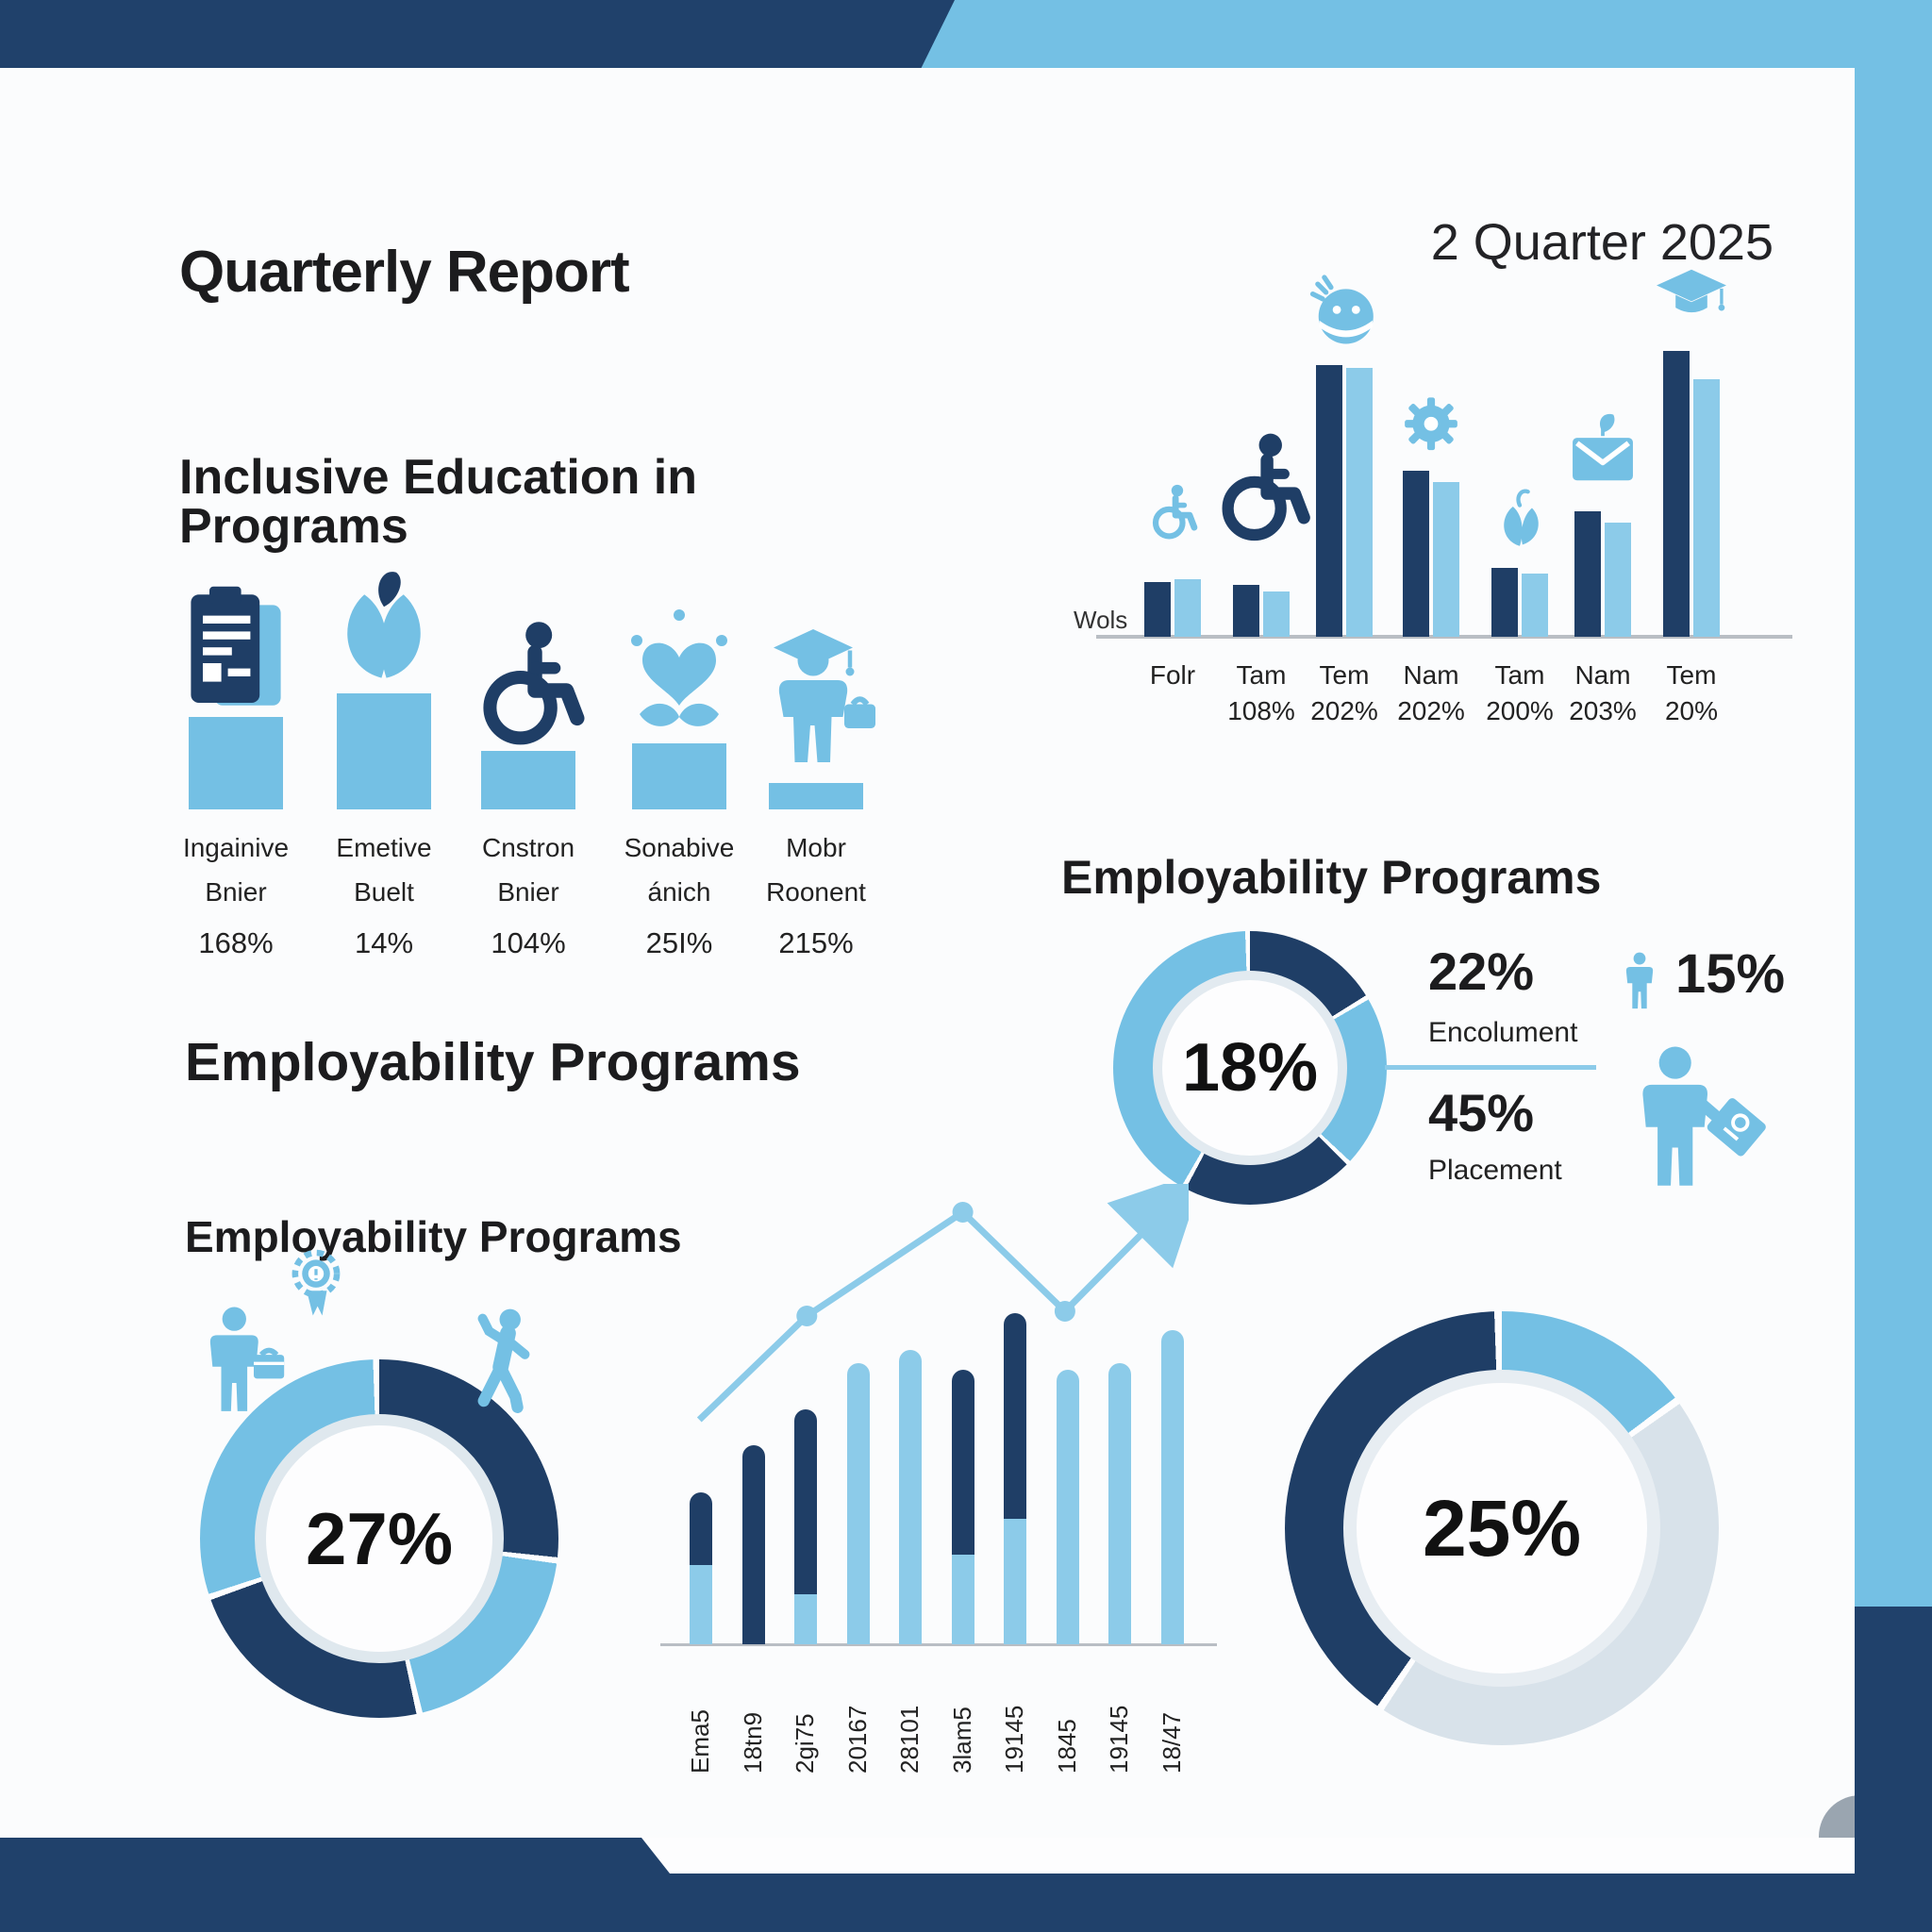 Image resolution: width=1932 pixels, height=1932 pixels. Describe the element at coordinates (1640, 982) in the screenshot. I see `person-icon` at that location.